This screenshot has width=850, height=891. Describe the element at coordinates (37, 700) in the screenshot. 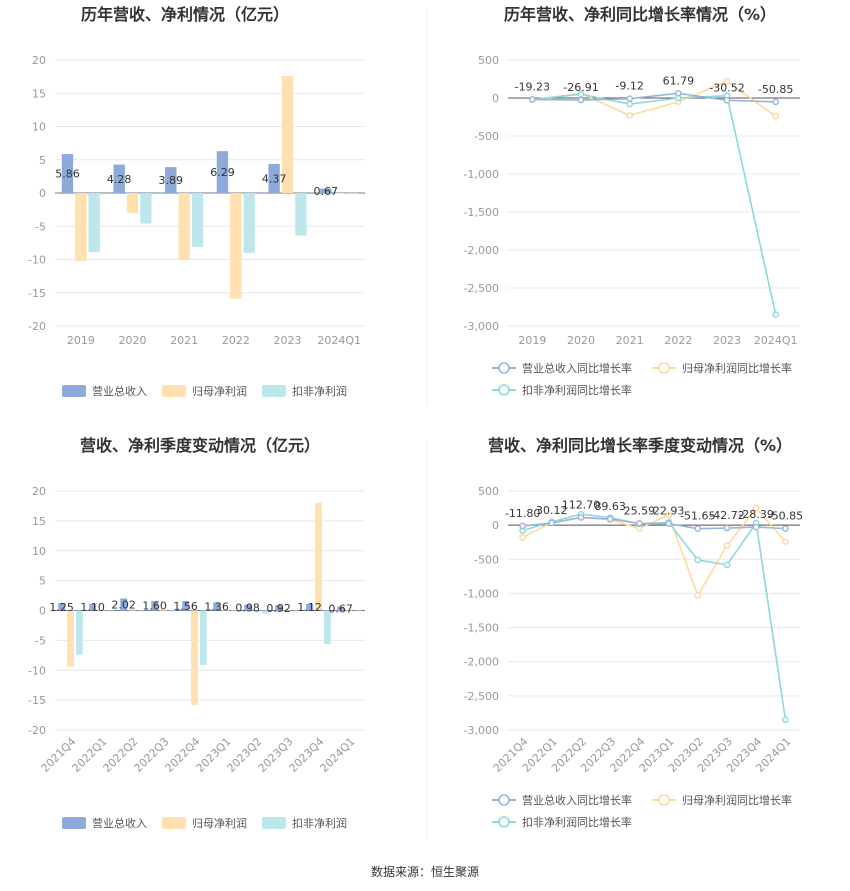

I see `y-tick-label: -15` at that location.